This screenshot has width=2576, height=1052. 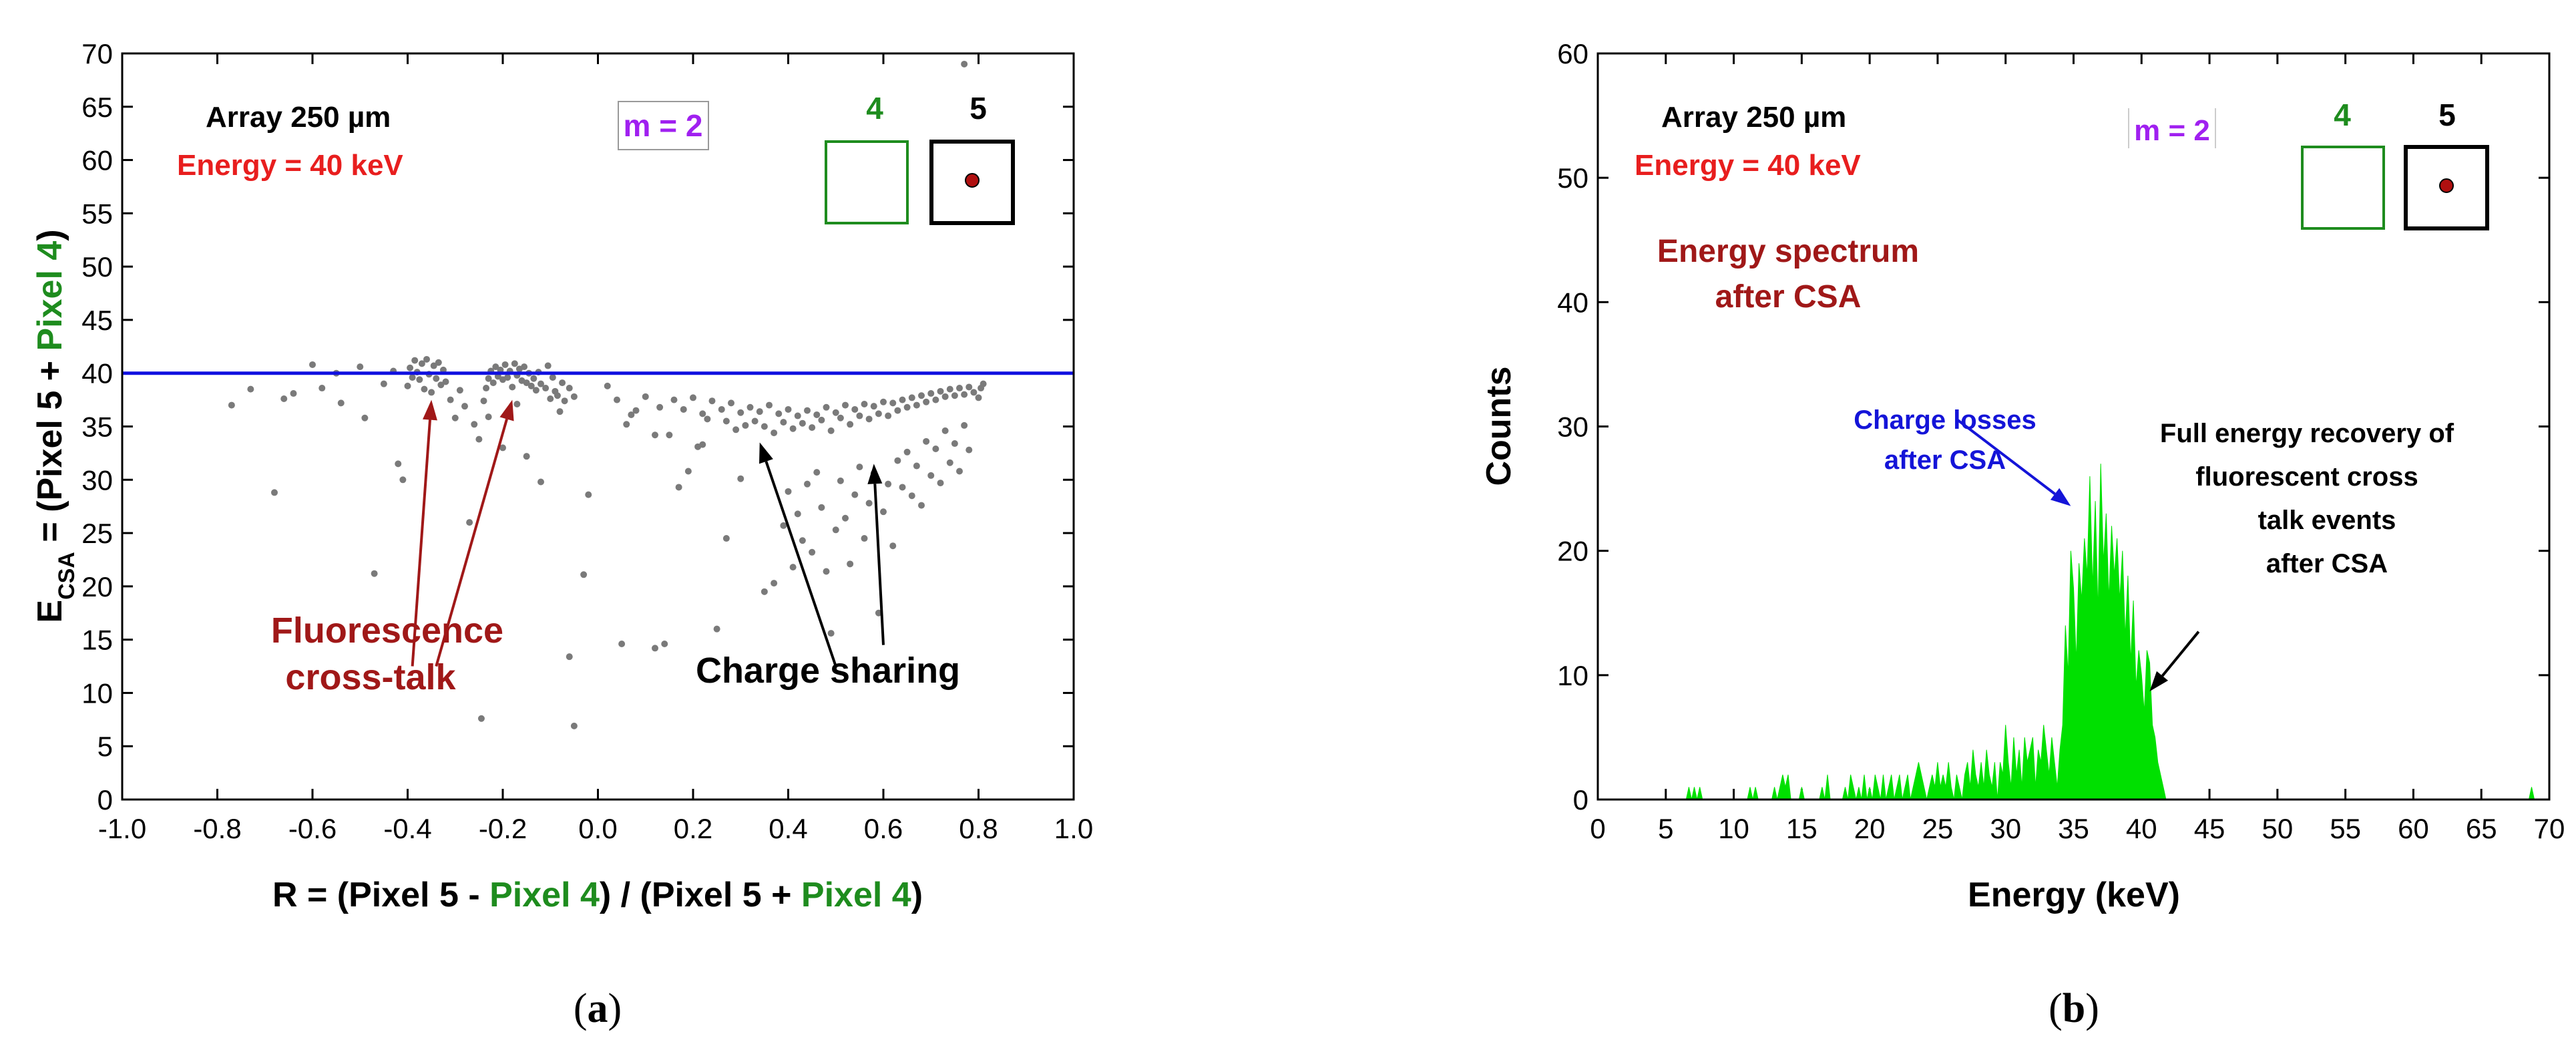 I want to click on panel-b-x-tick-label-13: 65, so click(x=2481, y=828).